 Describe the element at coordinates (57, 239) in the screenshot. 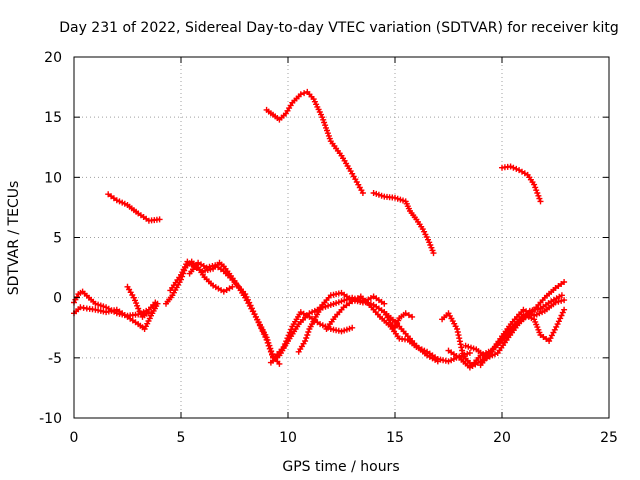

I see `y-tick-label: 5` at that location.